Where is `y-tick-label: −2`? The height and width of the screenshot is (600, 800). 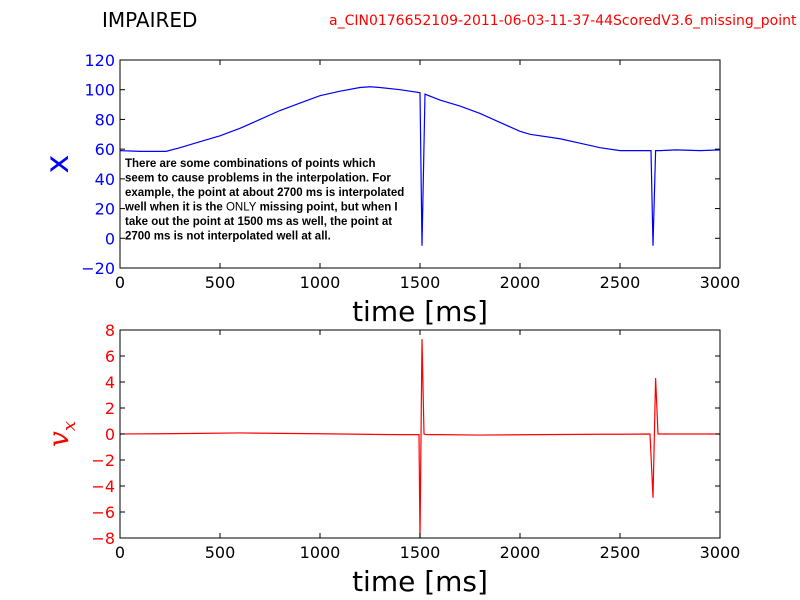 y-tick-label: −2 is located at coordinates (103, 460).